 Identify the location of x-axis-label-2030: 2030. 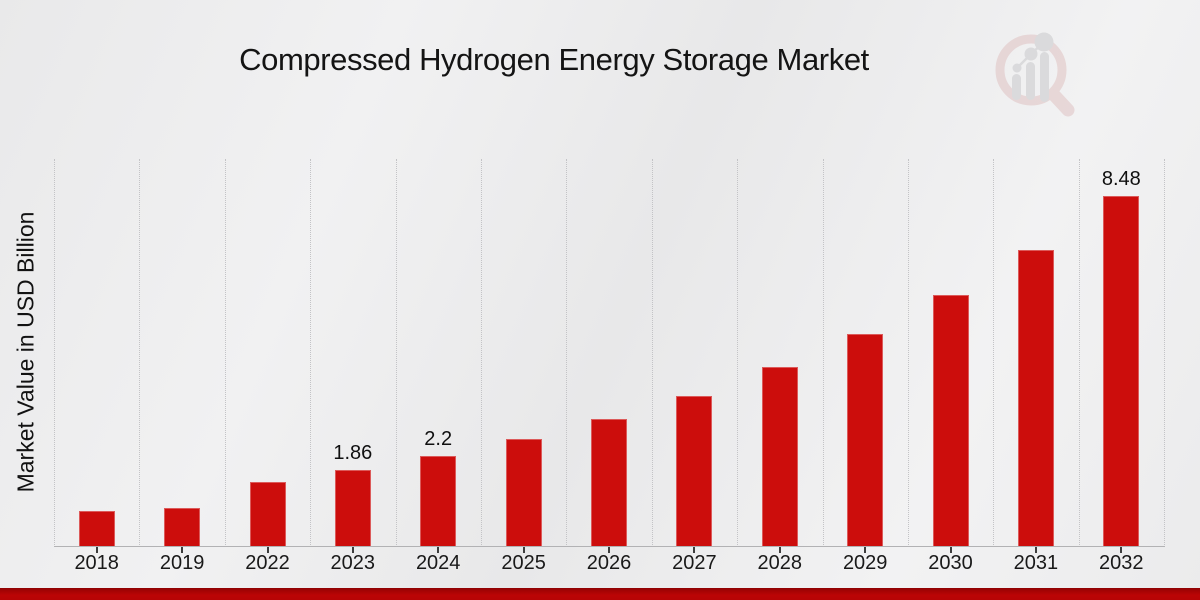
(950, 563).